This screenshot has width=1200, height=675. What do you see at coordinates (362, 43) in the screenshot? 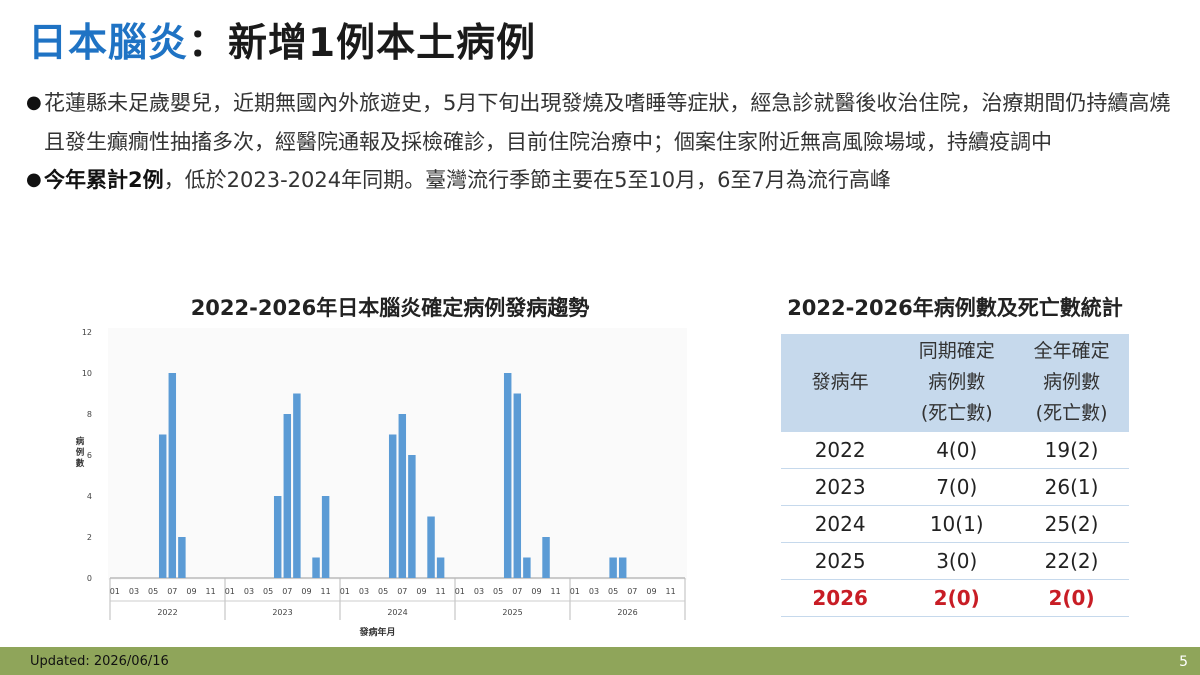
I see `slide-title-headline: ：新增1例本土病例` at bounding box center [362, 43].